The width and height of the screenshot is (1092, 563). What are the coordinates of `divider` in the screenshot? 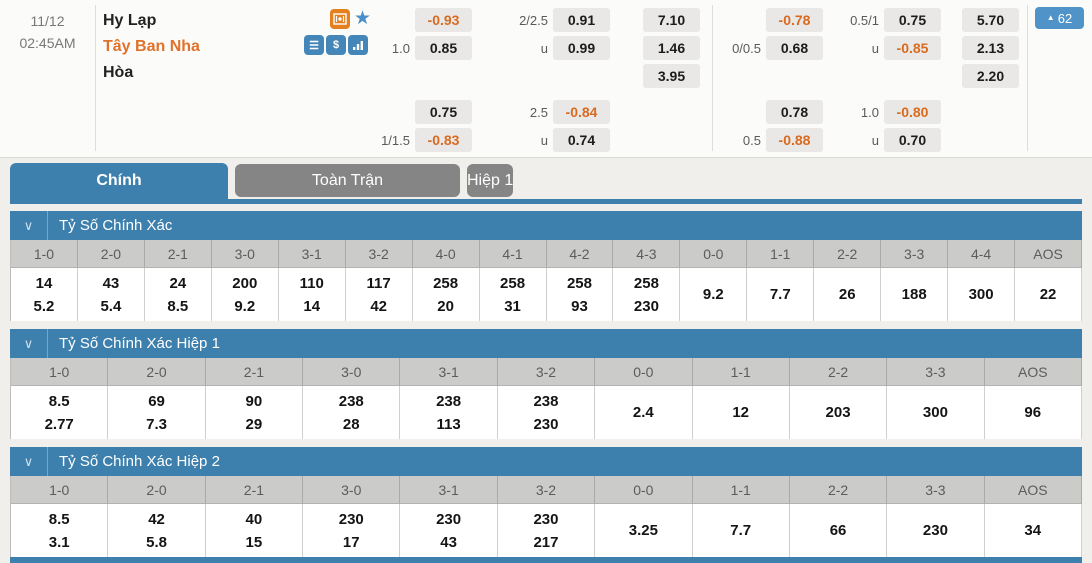 It's located at (95, 78).